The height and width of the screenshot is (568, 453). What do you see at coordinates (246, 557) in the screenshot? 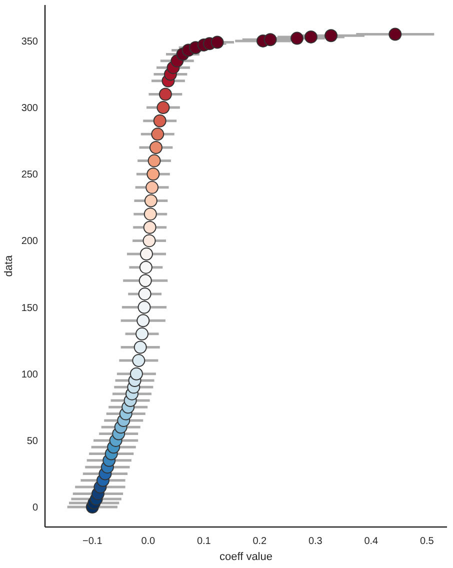
I see `x-axis-title: coeff value` at bounding box center [246, 557].